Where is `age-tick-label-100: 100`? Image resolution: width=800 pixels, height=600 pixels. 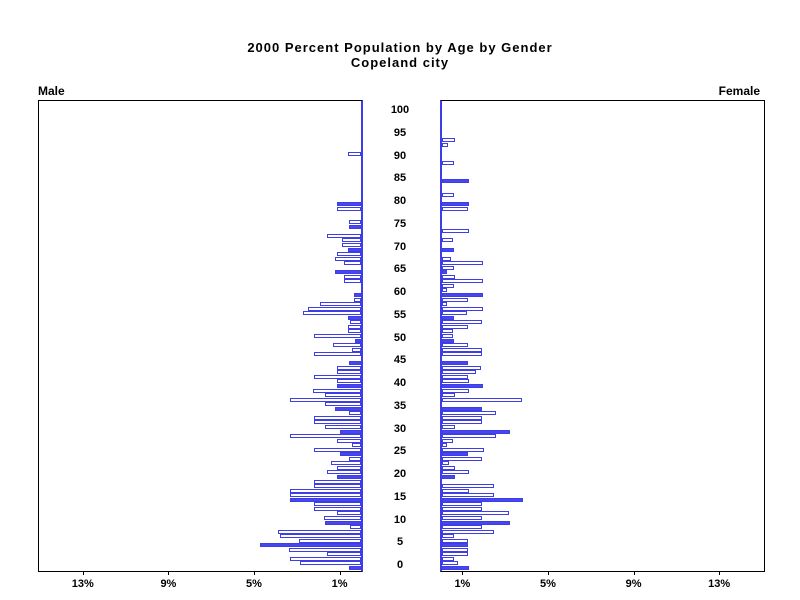 age-tick-label-100: 100 is located at coordinates (400, 110).